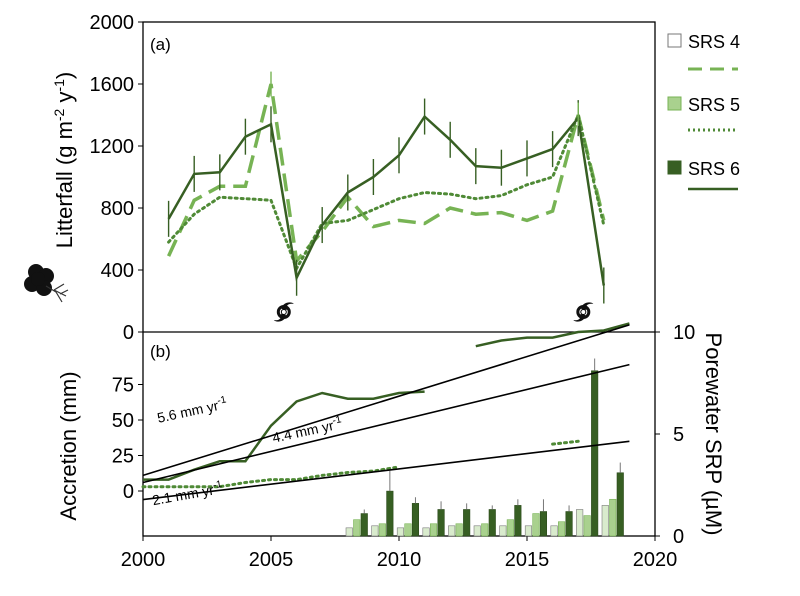  I want to click on trend-label: 5.6 mm yr-1, so click(192, 410).